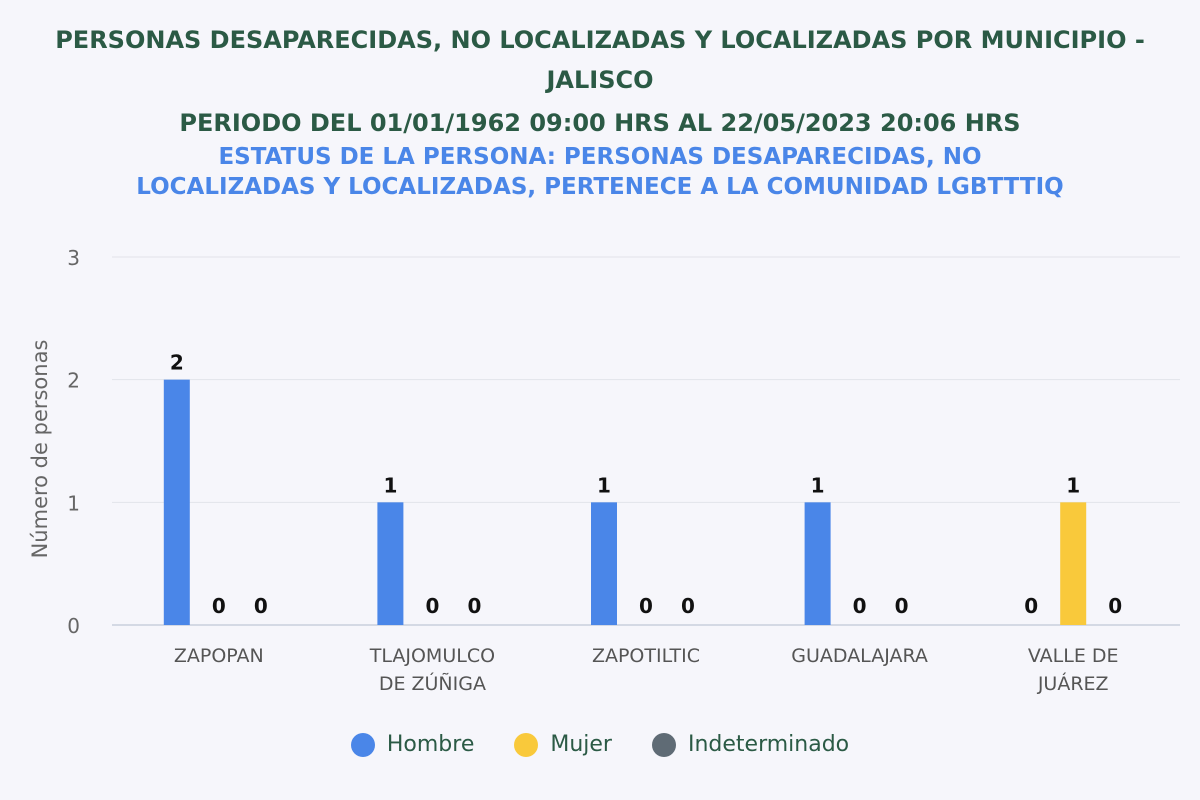 The width and height of the screenshot is (1200, 800). Describe the element at coordinates (40, 449) in the screenshot. I see `y-axis-label: Número de personas` at that location.